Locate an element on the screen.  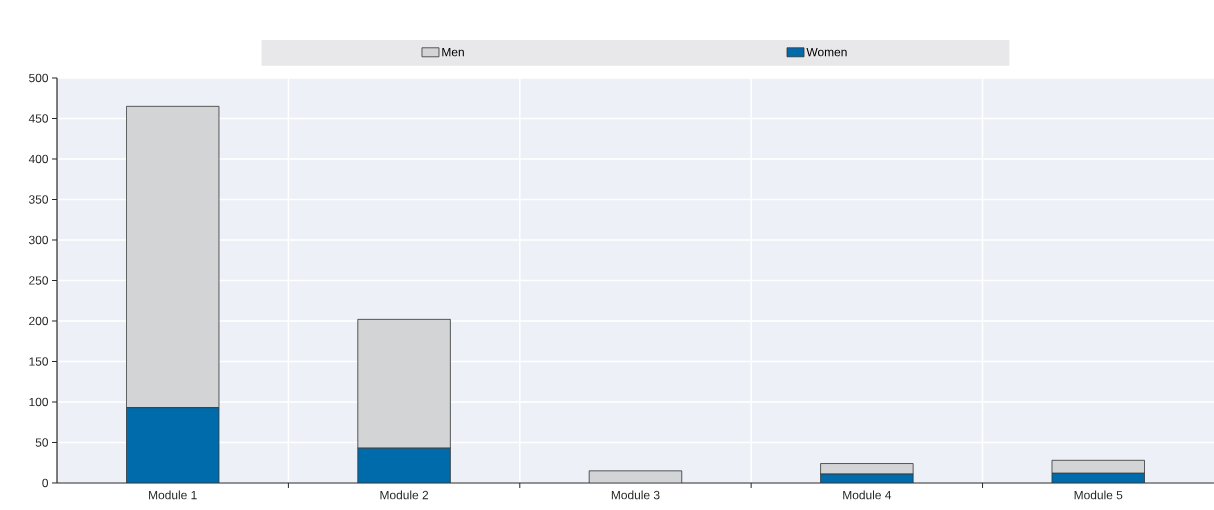
y-tick-label: 50 is located at coordinates (42, 442).